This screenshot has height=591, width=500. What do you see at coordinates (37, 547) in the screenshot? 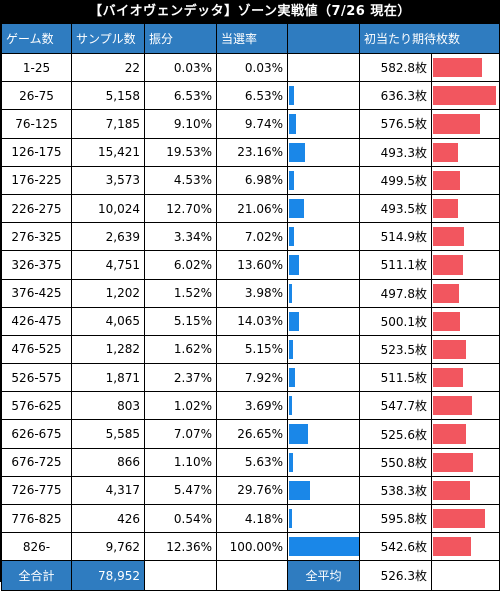
I see `cell-game-range: 826-` at bounding box center [37, 547].